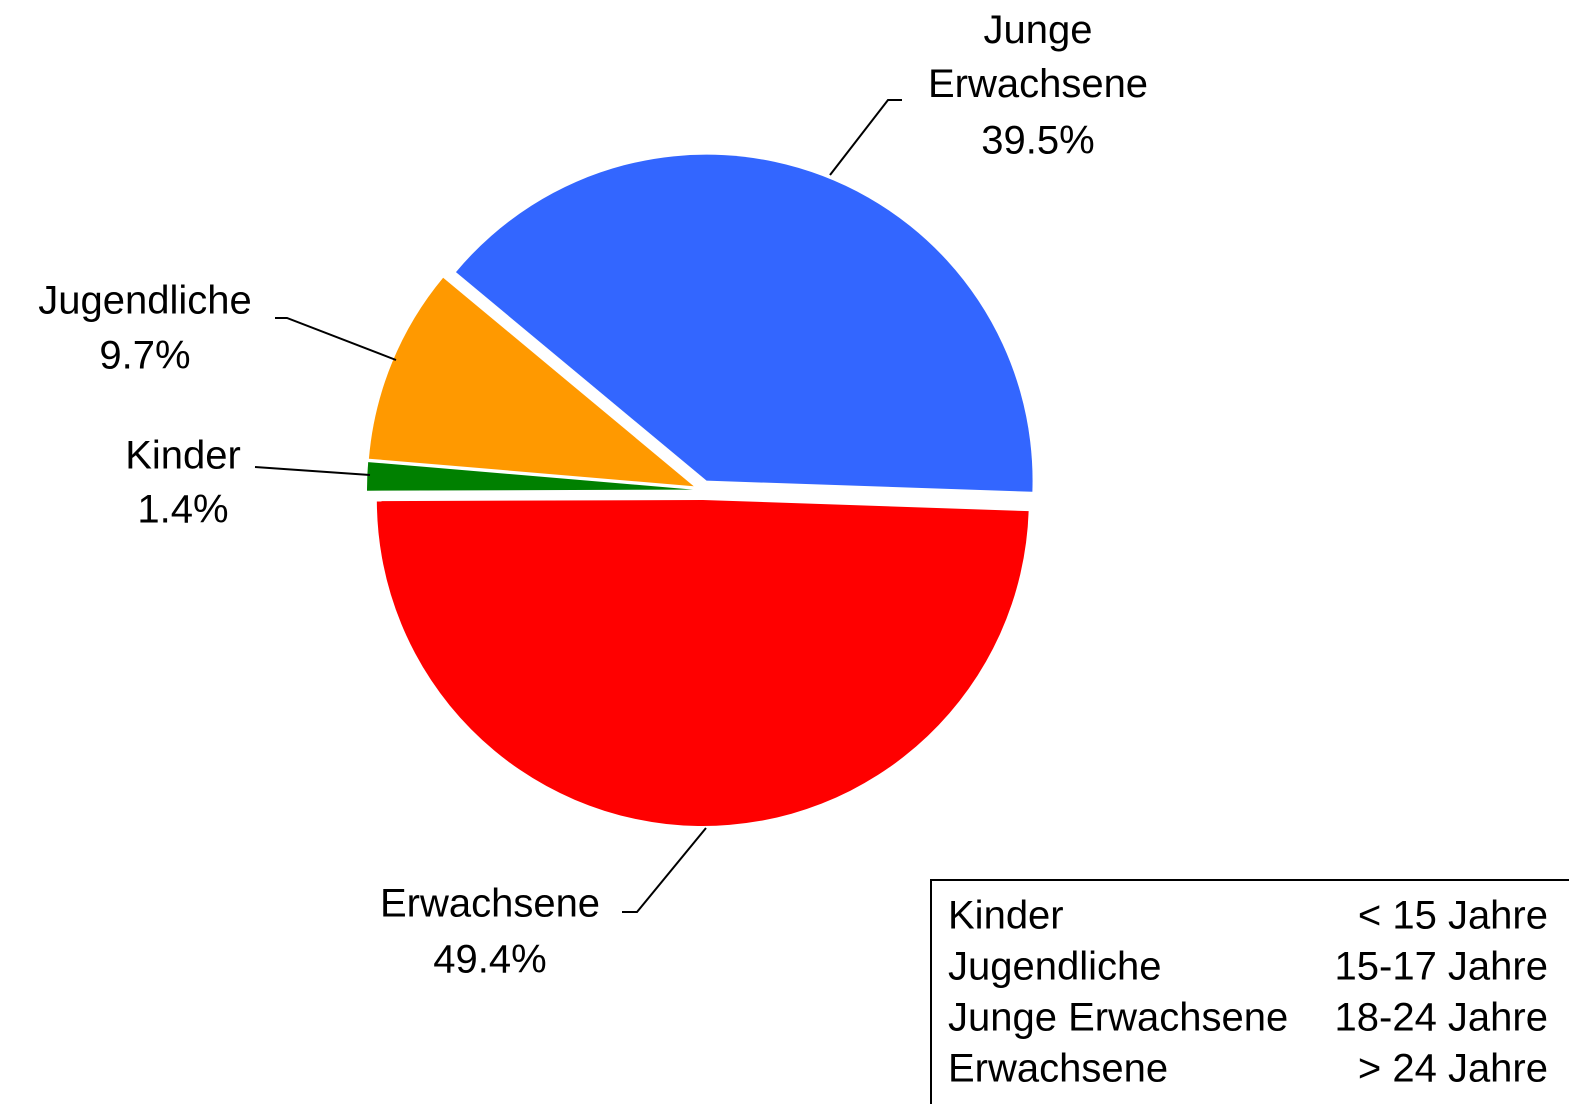 The width and height of the screenshot is (1569, 1104). Describe the element at coordinates (1453, 1069) in the screenshot. I see `legend-range: > 24 Jahre` at that location.